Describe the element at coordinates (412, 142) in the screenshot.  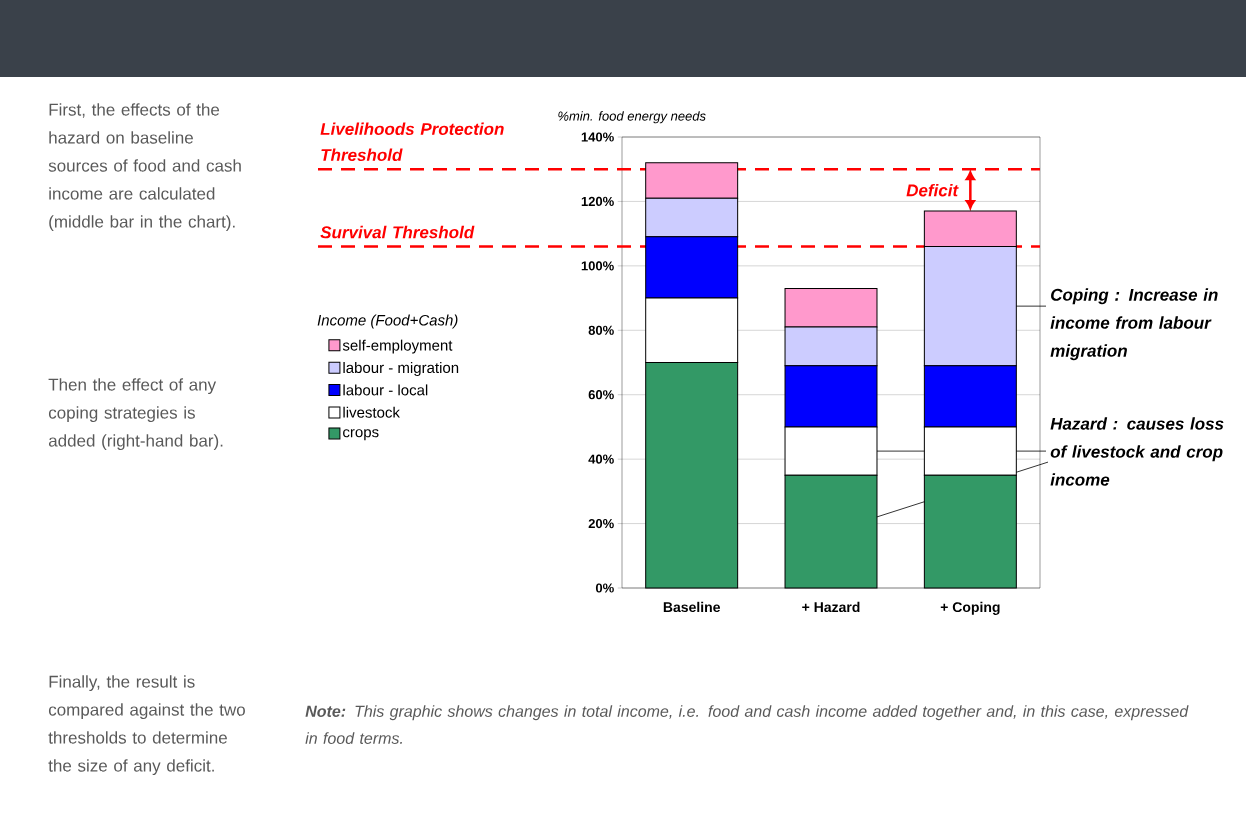
I see `ref-line-label: Livelihoods Protection Threshold` at that location.